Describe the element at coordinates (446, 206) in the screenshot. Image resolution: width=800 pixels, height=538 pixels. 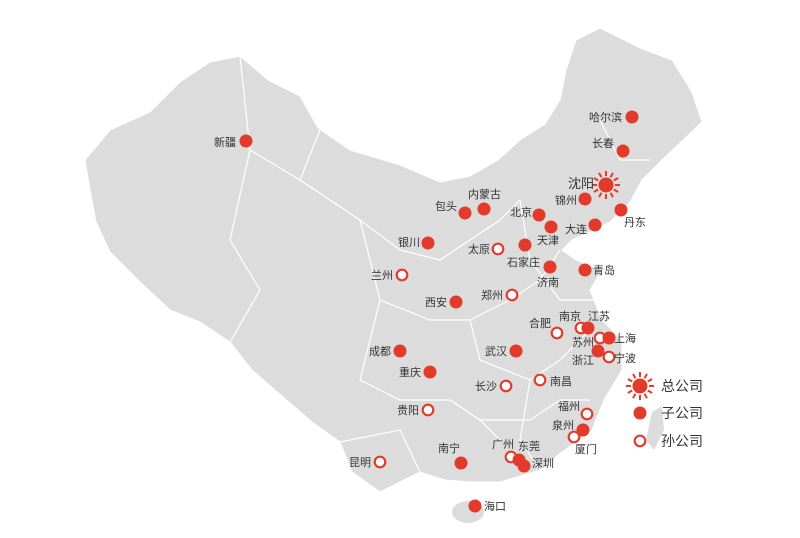
I see `city-label: 包头` at that location.